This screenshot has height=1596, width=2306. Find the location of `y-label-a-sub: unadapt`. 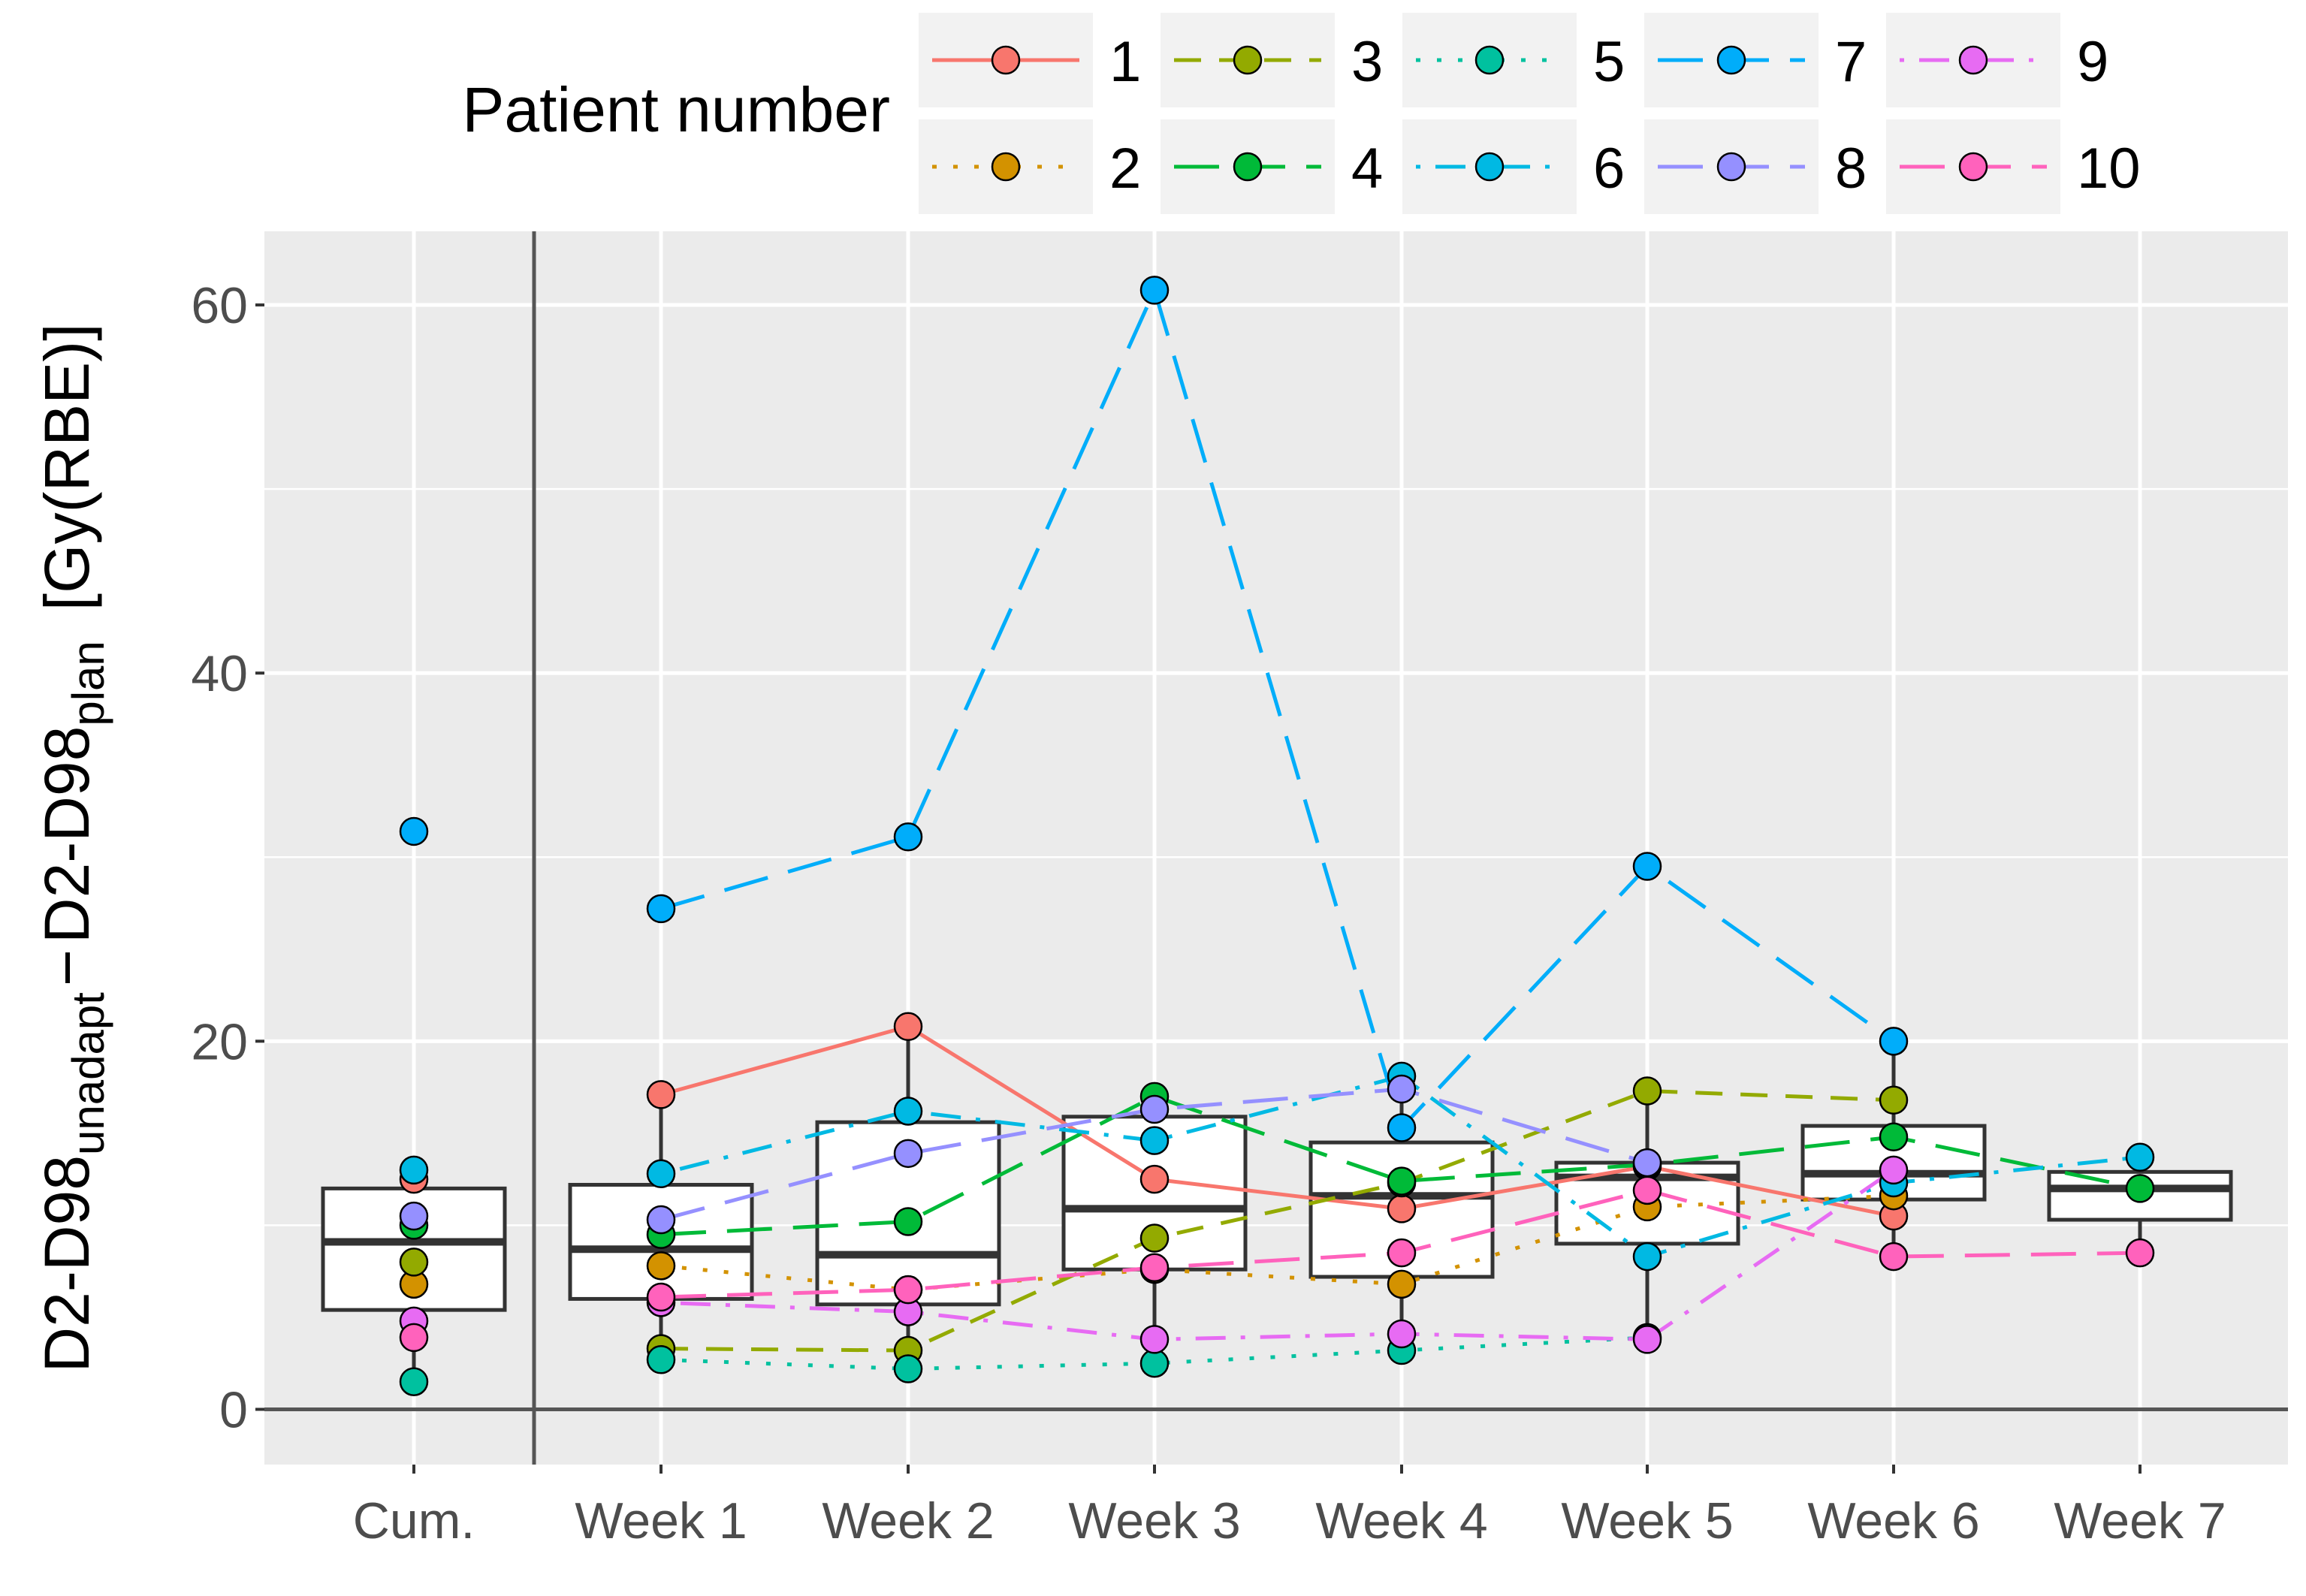

y-label-a-sub: unadapt is located at coordinates (88, 1073).